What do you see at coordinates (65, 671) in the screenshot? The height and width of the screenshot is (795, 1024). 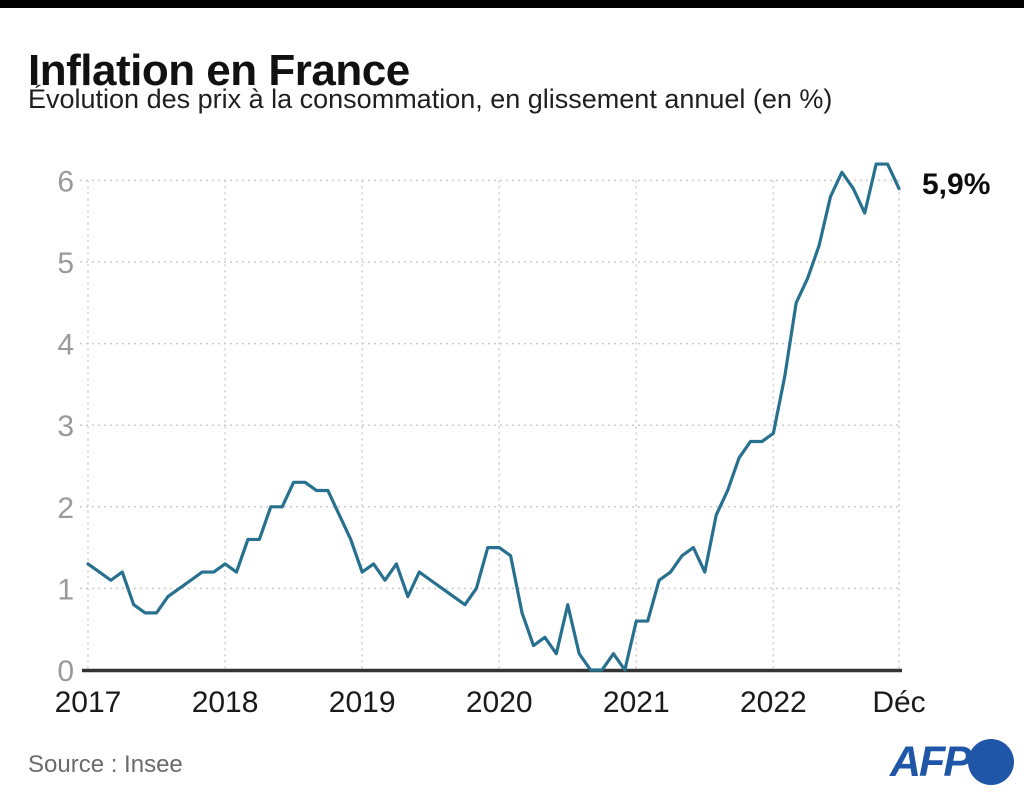 I see `y-tick-label: 0` at bounding box center [65, 671].